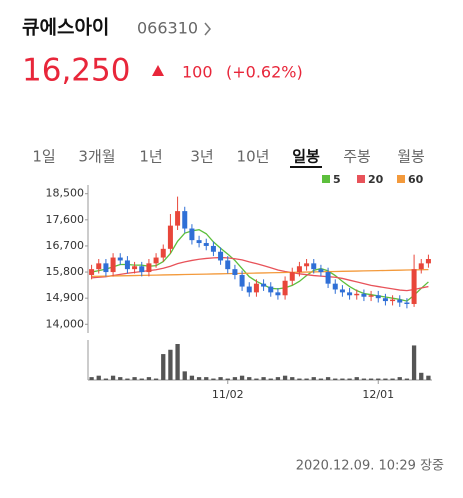  What do you see at coordinates (65, 219) in the screenshot?
I see `y-tick-label: 17,600` at bounding box center [65, 219].